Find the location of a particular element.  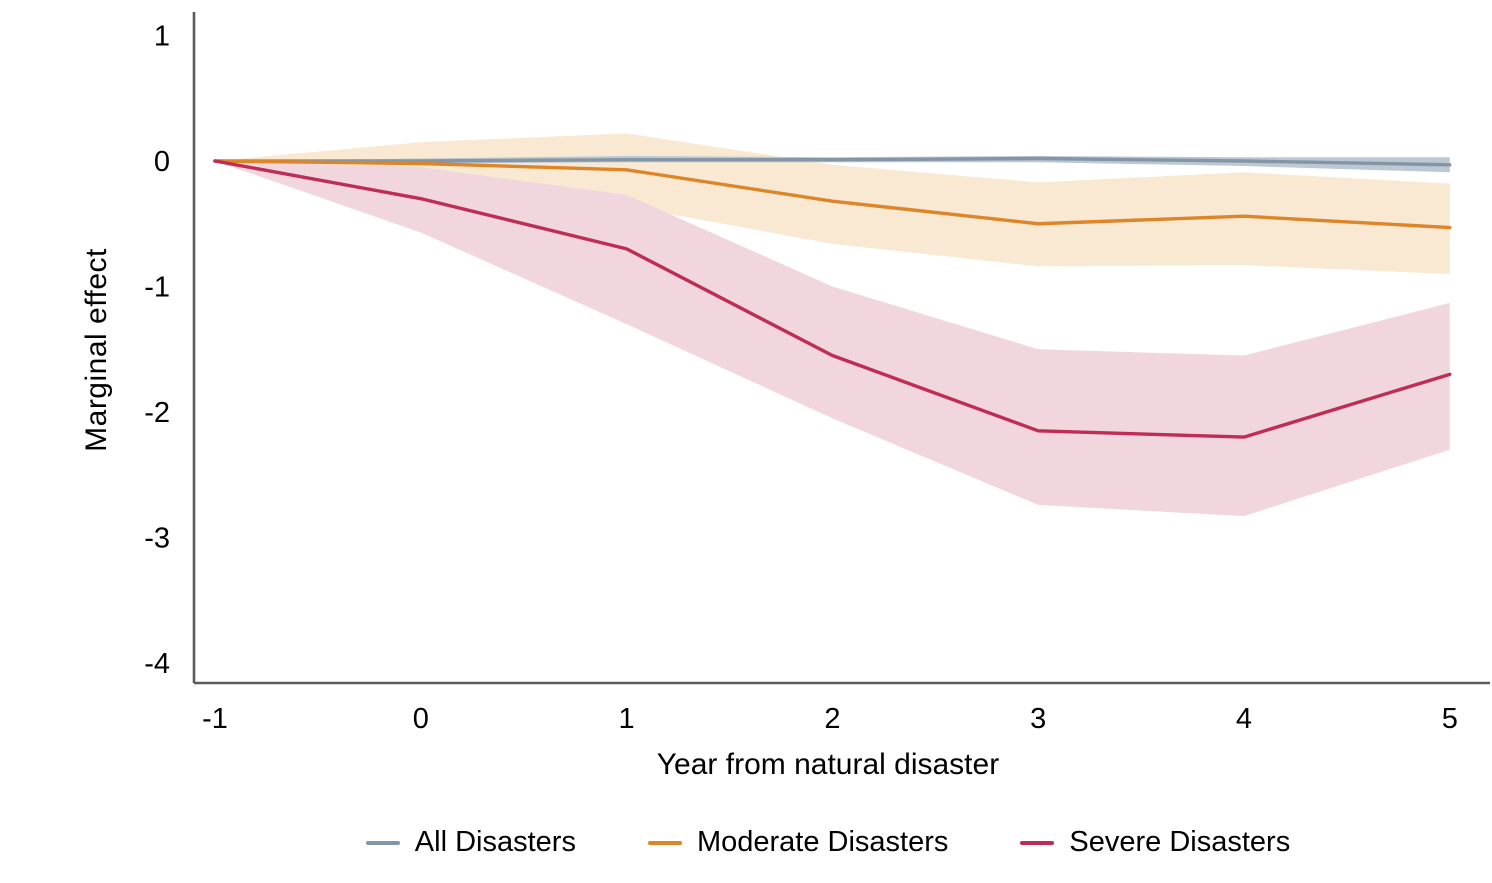

x-tick-label: 1 is located at coordinates (627, 719).